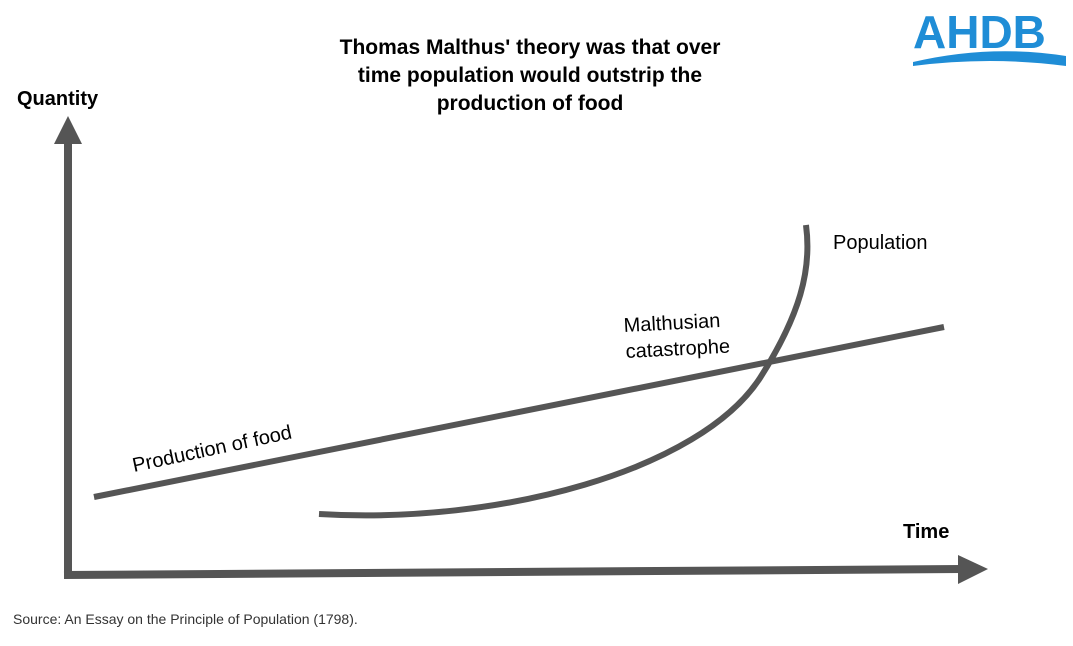  I want to click on malthusian-catastrophe-label: Malthusian catastrophe, so click(677, 336).